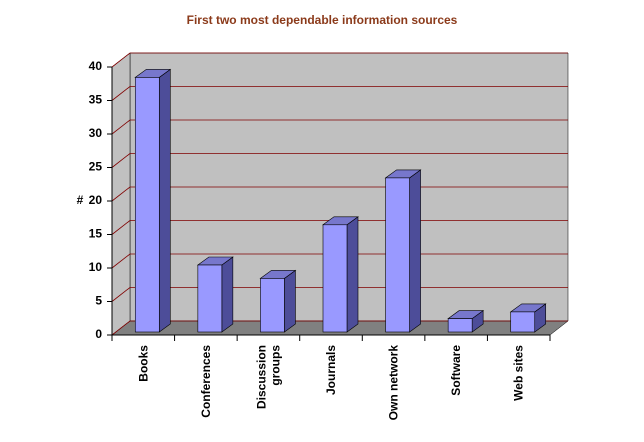  I want to click on x-tick-label: Own network, so click(394, 383).